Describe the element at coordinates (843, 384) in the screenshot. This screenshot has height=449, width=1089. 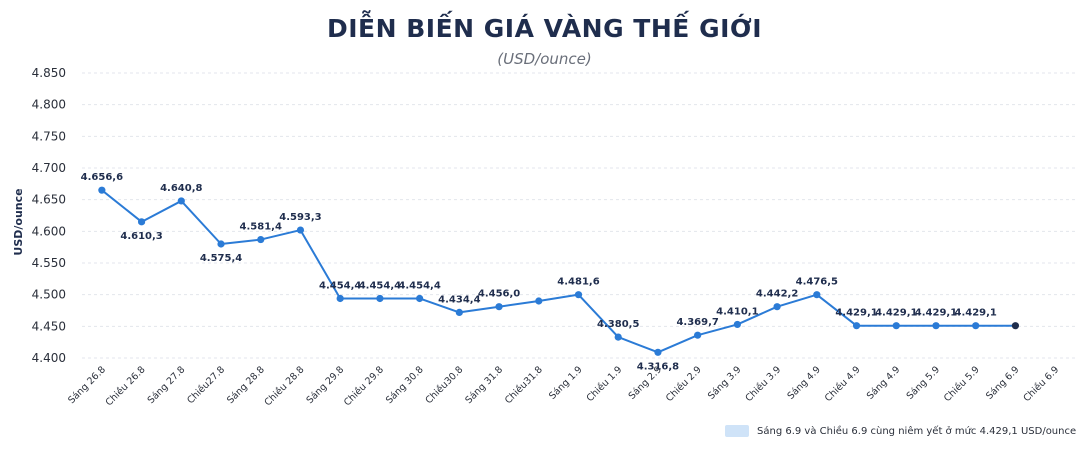
I see `x-tick-label: Chiều 4.9` at that location.